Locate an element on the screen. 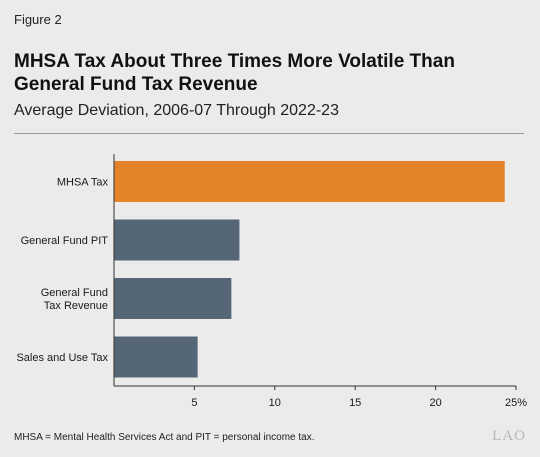  category-label-3: Sales and Use Tax is located at coordinates (62, 358).